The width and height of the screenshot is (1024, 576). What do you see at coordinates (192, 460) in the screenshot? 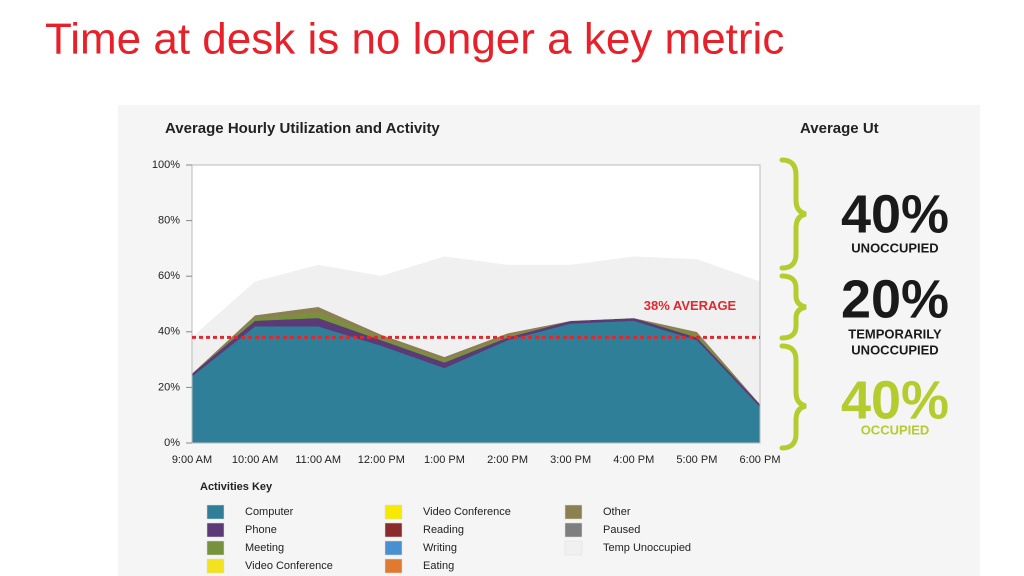
I see `x-tick-label: 9:00 AM` at bounding box center [192, 460].